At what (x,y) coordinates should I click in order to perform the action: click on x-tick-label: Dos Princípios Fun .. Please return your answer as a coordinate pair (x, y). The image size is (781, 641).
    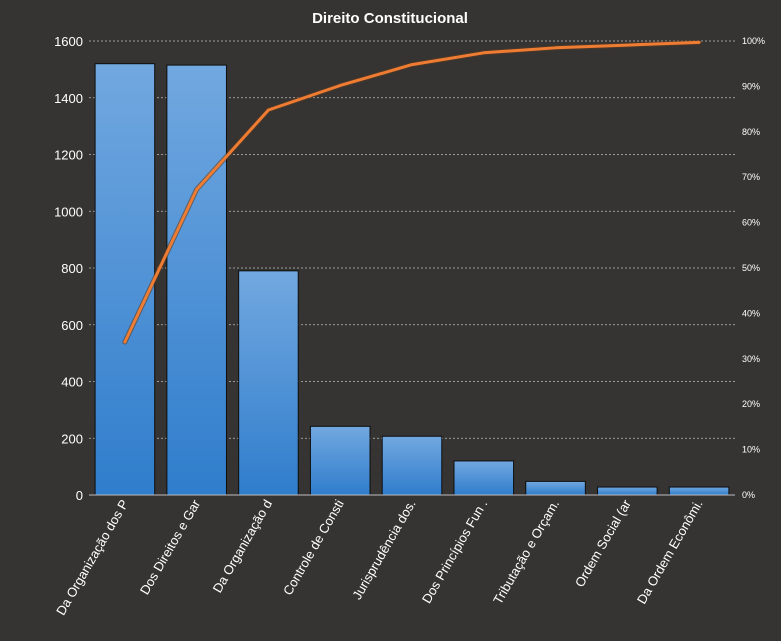
    Looking at the image, I should click on (455, 551).